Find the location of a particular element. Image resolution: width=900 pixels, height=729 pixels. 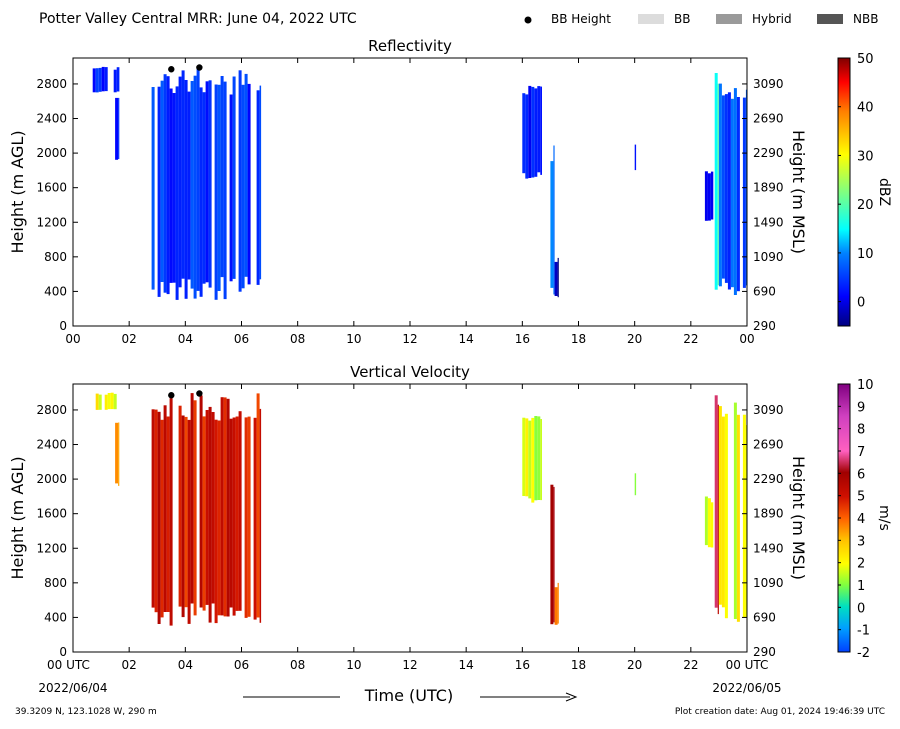

legend-label: BB Height is located at coordinates (581, 19).